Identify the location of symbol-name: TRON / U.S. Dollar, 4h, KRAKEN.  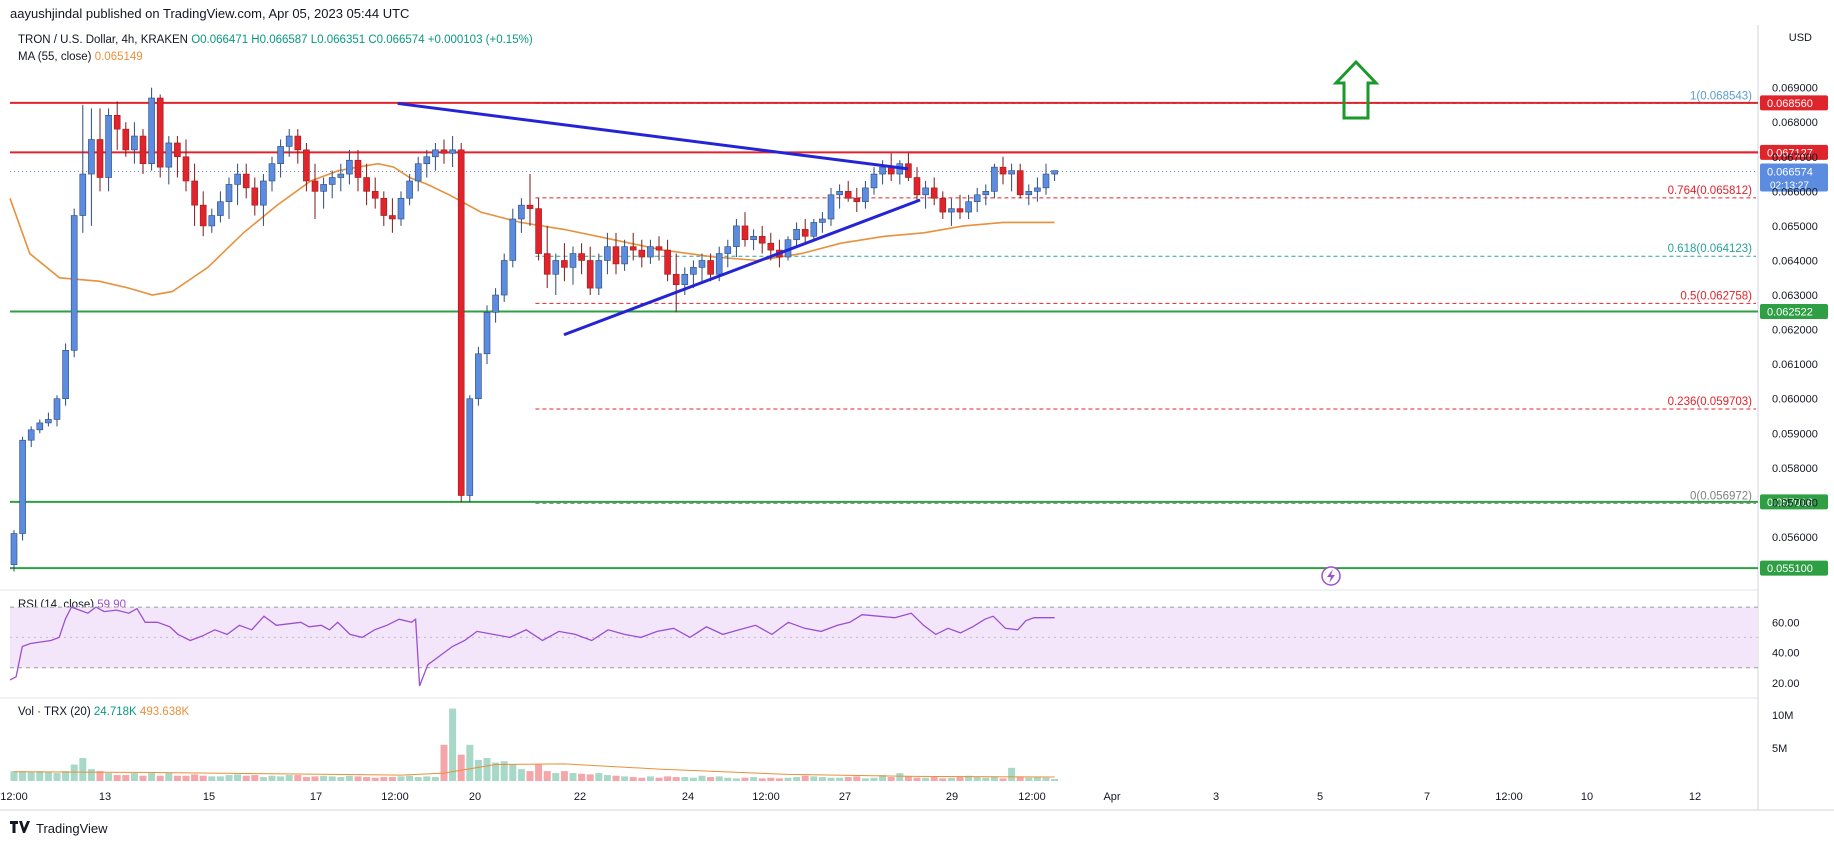
(103, 40).